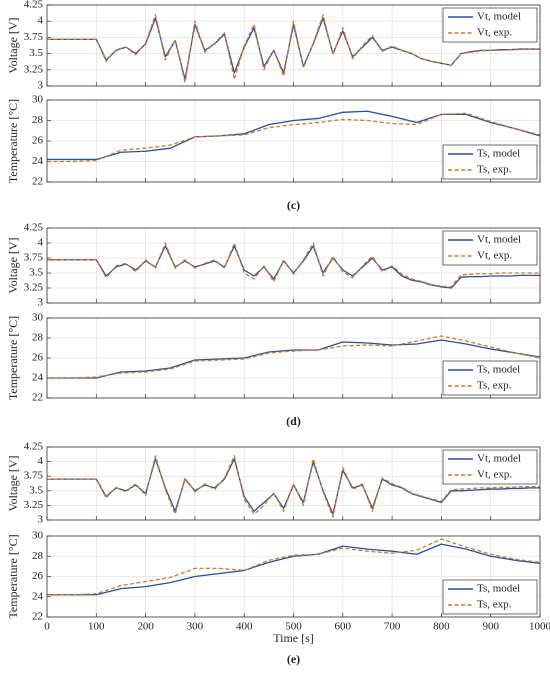  Describe the element at coordinates (539, 627) in the screenshot. I see `x-tick-label: 1000` at that location.